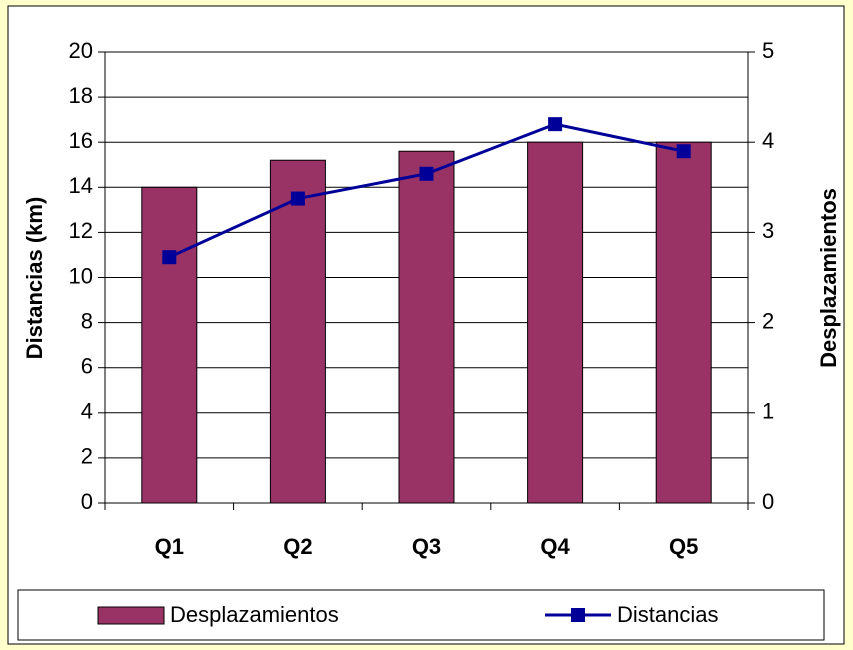  I want to click on y-tick-label: 6, so click(87, 366).